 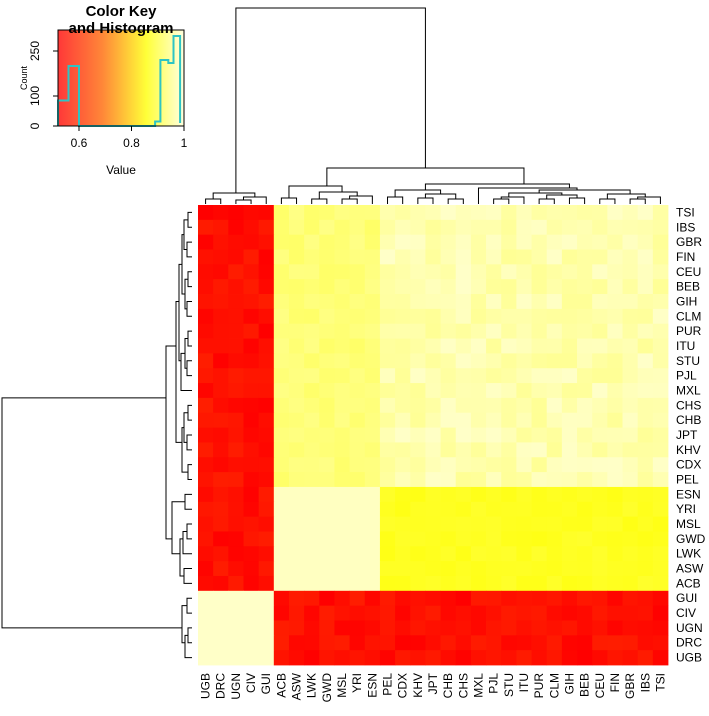 What do you see at coordinates (121, 170) in the screenshot?
I see `color-key-xlabel: Value` at bounding box center [121, 170].